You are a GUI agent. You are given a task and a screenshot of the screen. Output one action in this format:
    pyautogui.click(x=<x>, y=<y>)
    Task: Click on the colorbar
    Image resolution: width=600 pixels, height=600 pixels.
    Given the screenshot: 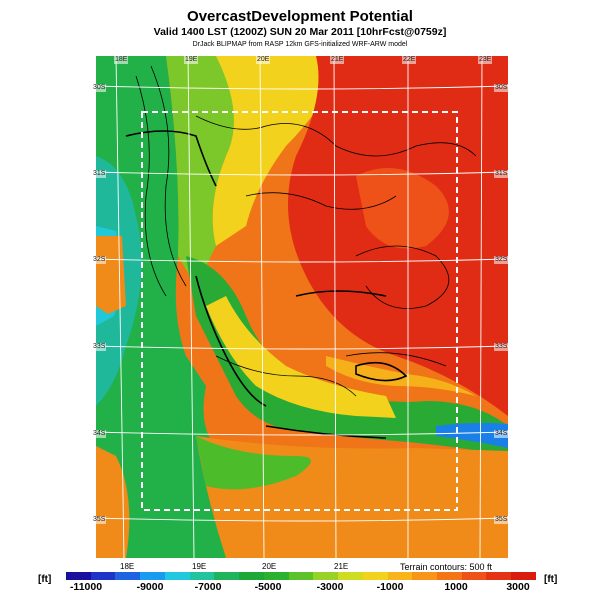 What is the action you would take?
    pyautogui.click(x=301, y=576)
    